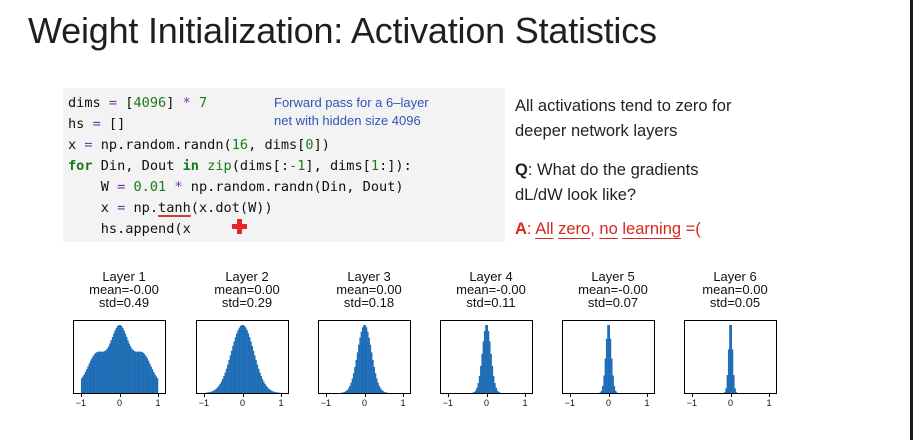 This screenshot has width=913, height=440. What do you see at coordinates (247, 276) in the screenshot?
I see `histogram-title: Layer 2` at bounding box center [247, 276].